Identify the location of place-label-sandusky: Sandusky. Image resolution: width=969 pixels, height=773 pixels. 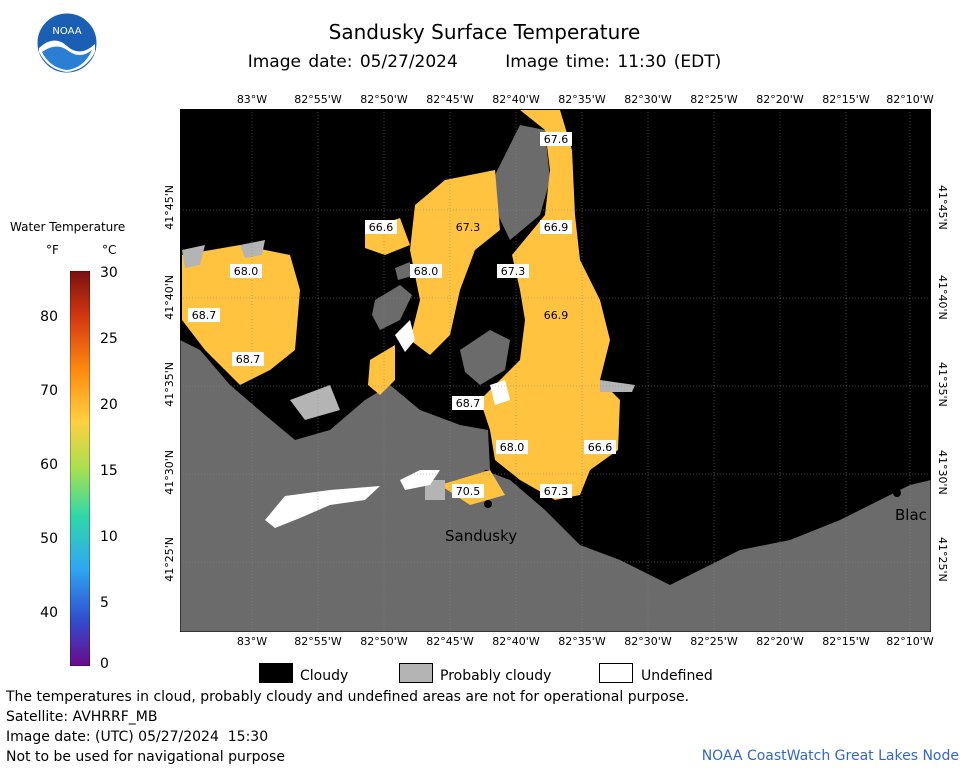
(481, 536).